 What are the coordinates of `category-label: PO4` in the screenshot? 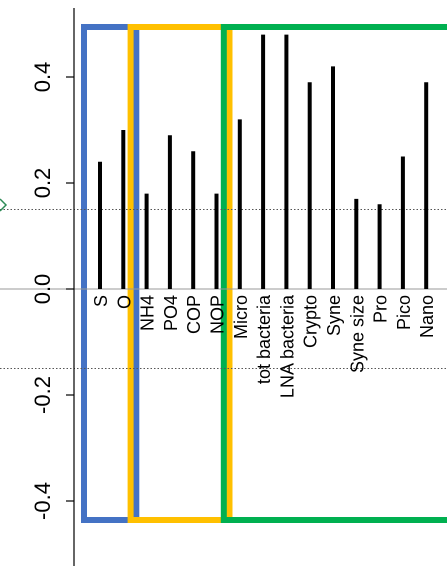 It's located at (171, 313).